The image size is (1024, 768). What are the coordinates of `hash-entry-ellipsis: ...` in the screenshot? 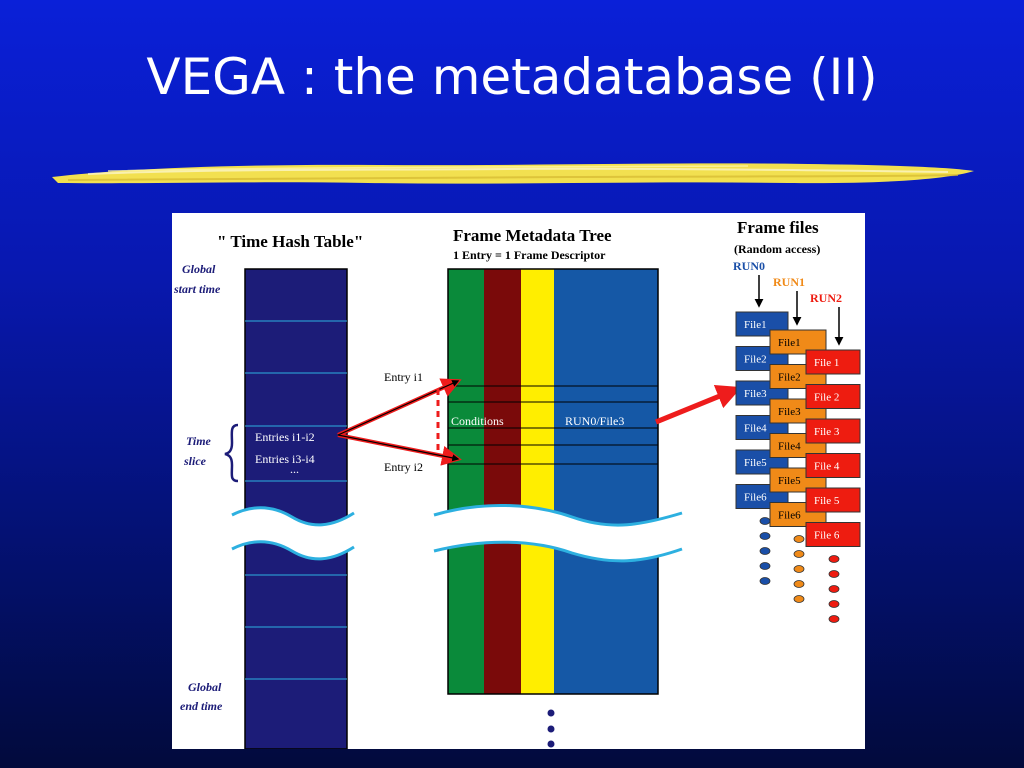 It's located at (294, 469).